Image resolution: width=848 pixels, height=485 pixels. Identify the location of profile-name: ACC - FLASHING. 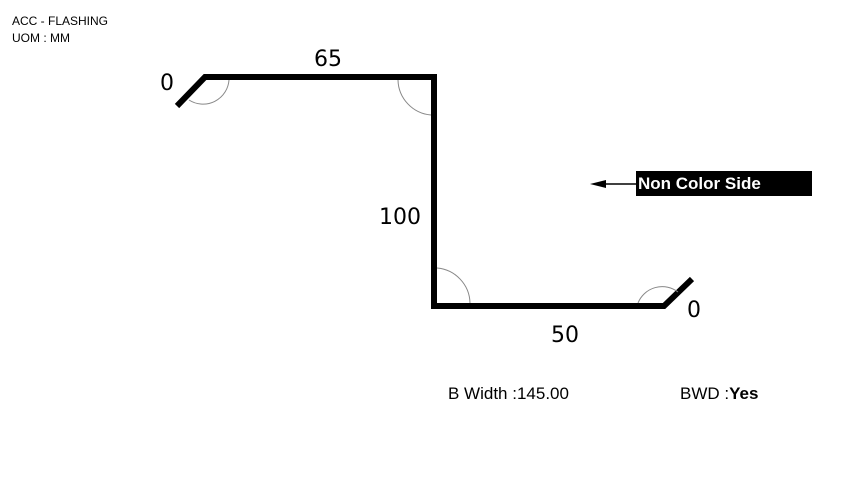
(60, 21).